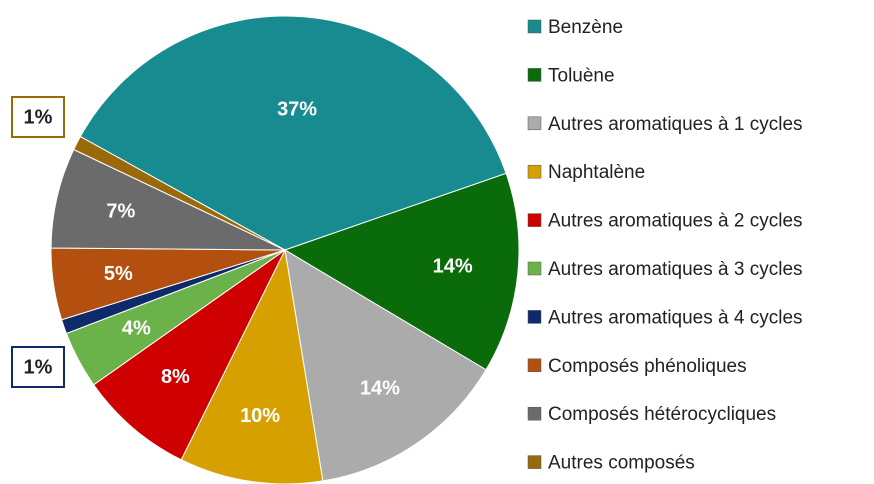  What do you see at coordinates (675, 124) in the screenshot?
I see `legend-label: Autres aromatiques à 1 cycles` at bounding box center [675, 124].